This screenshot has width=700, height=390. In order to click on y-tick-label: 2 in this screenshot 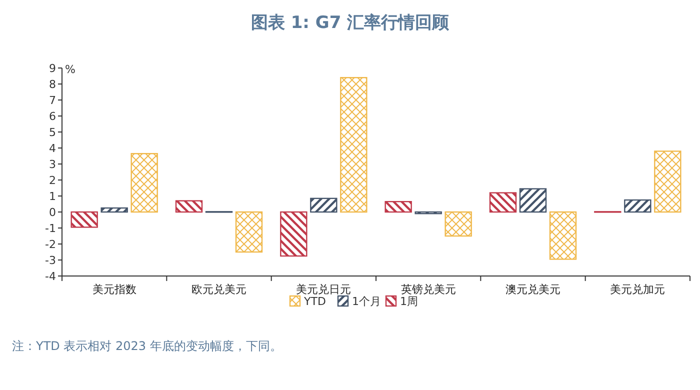, I will do `click(52, 180)`.